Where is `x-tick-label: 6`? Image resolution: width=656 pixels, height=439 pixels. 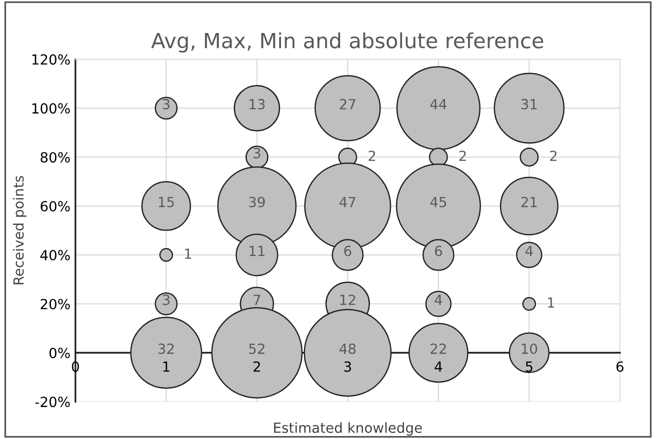 x-tick-label: 6 is located at coordinates (620, 366).